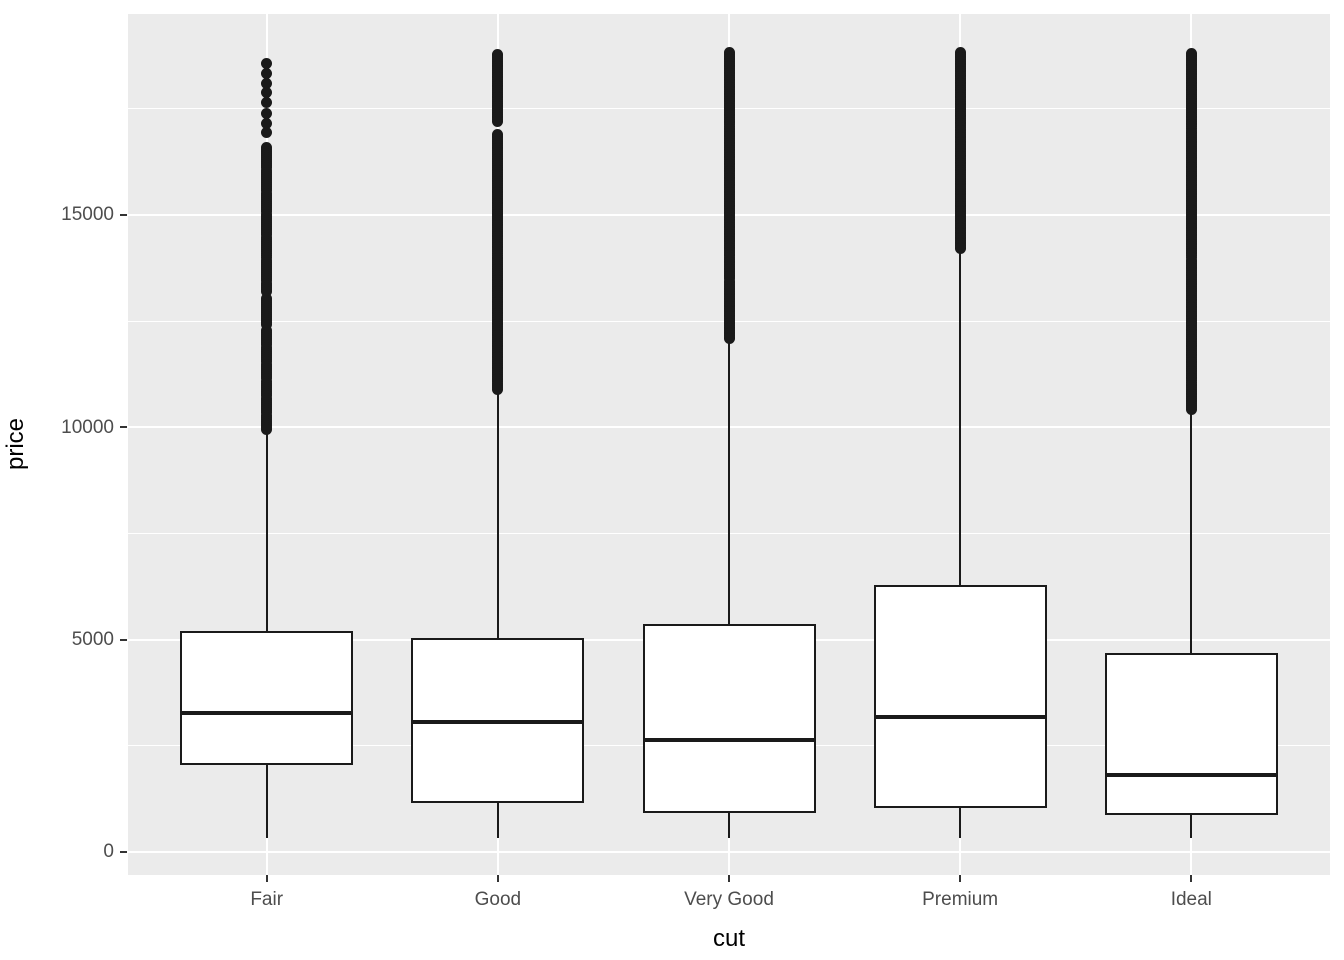  Describe the element at coordinates (267, 697) in the screenshot. I see `box-fair` at that location.